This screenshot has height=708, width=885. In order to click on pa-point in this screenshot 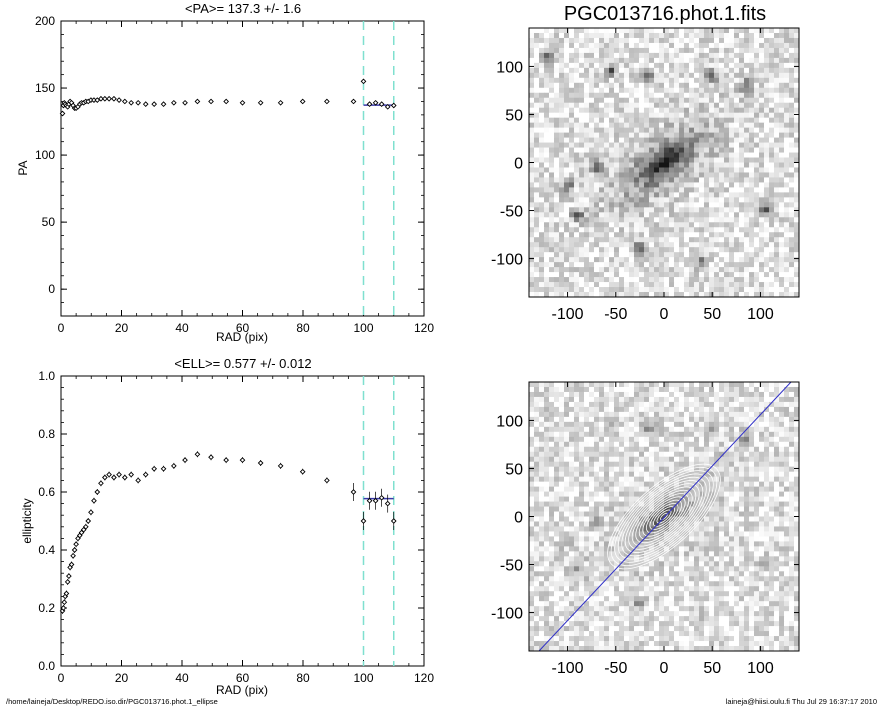, I will do `click(109, 98)`.